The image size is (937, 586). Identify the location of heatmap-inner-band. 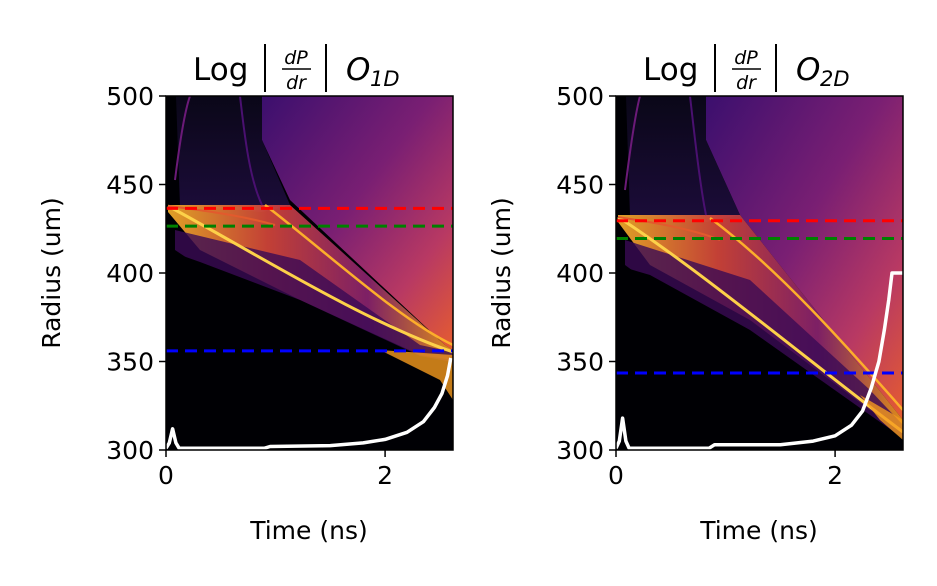
(314, 297).